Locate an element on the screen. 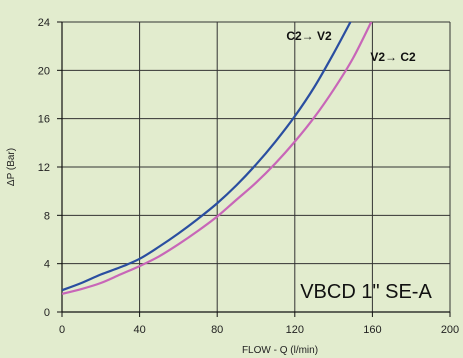 The width and height of the screenshot is (463, 358). y-tick-label: 4 is located at coordinates (47, 265).